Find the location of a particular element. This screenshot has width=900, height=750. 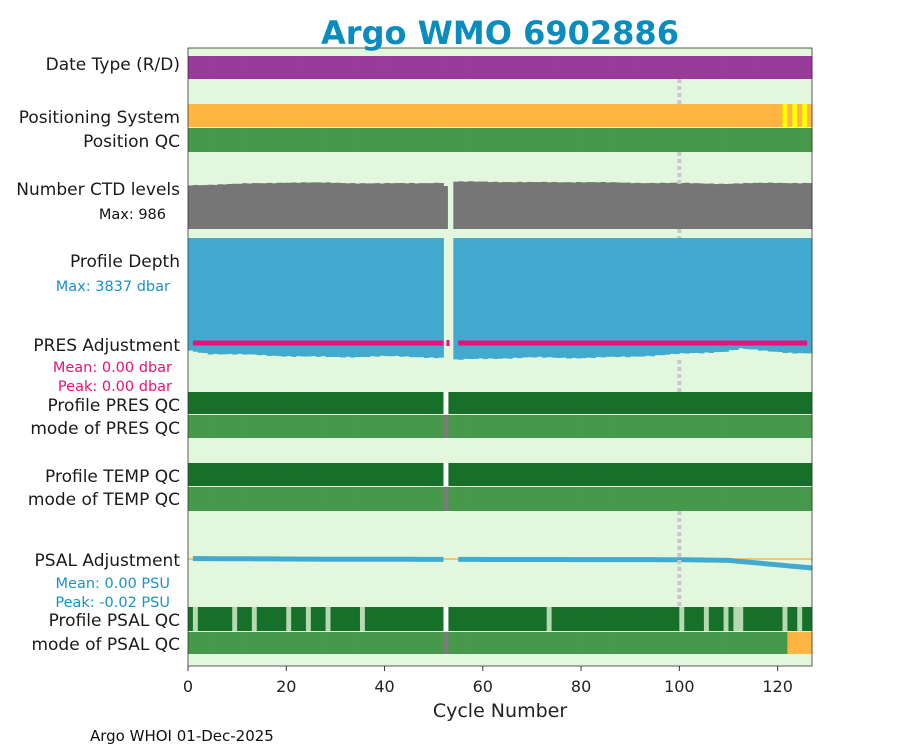

profile-pres-qc-band is located at coordinates (500, 403).